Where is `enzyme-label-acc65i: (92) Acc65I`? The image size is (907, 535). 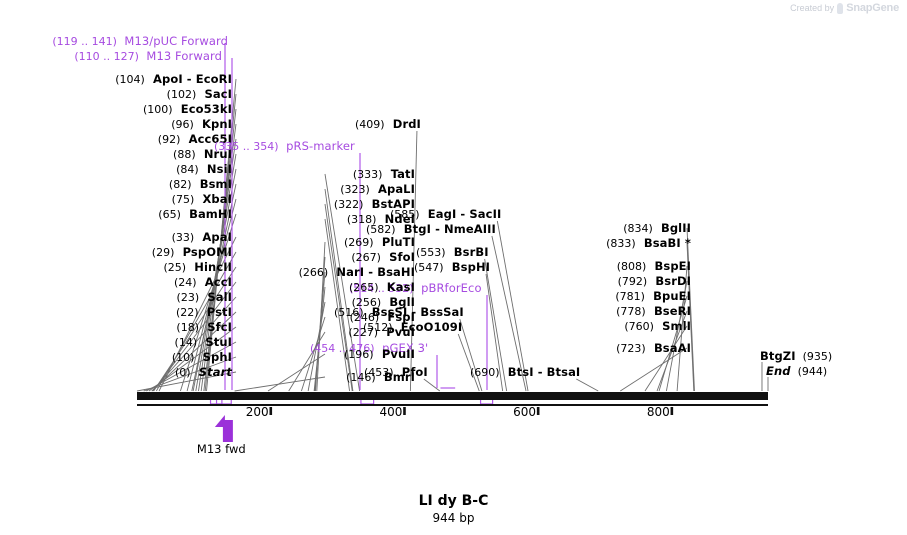 enzyme-label-acc65i: (92) Acc65I is located at coordinates (195, 139).